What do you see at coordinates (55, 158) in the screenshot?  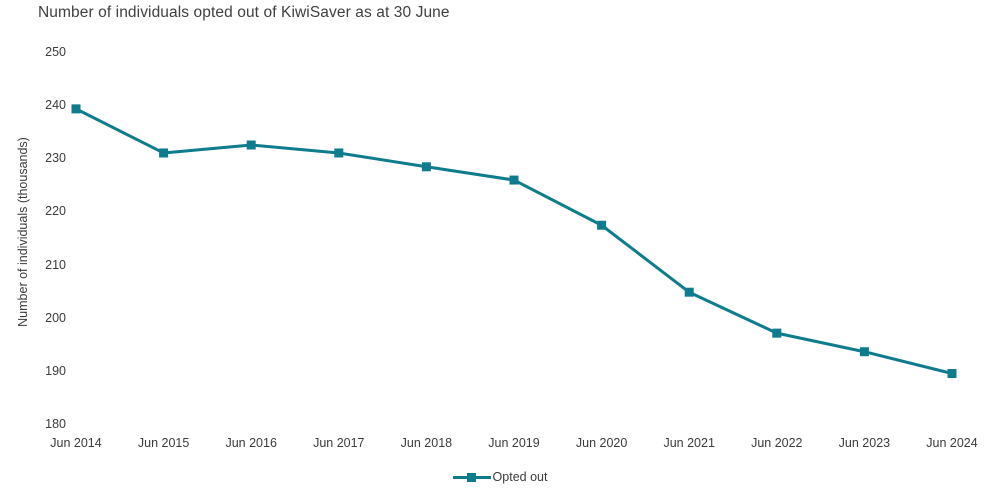 I see `y-axis-tick-label: 230` at bounding box center [55, 158].